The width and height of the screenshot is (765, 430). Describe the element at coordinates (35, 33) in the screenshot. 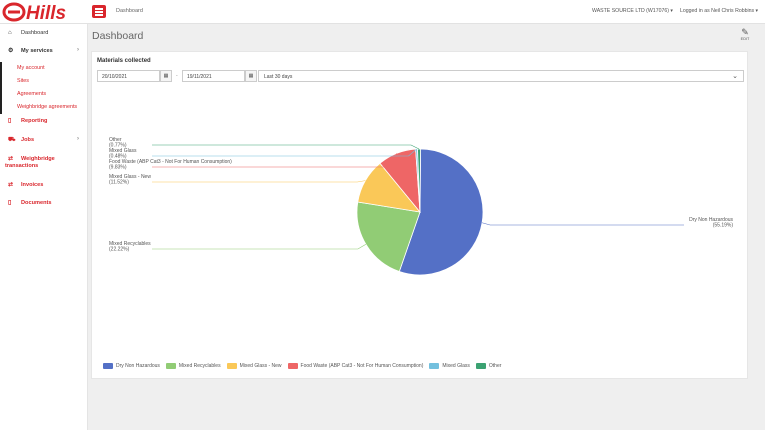

I see `sidebar-item-label: Dashboard` at that location.